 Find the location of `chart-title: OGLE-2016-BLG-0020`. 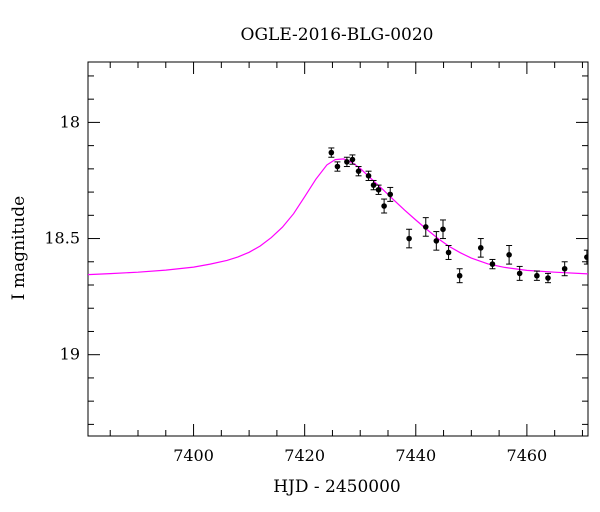

chart-title: OGLE-2016-BLG-0020 is located at coordinates (337, 35).